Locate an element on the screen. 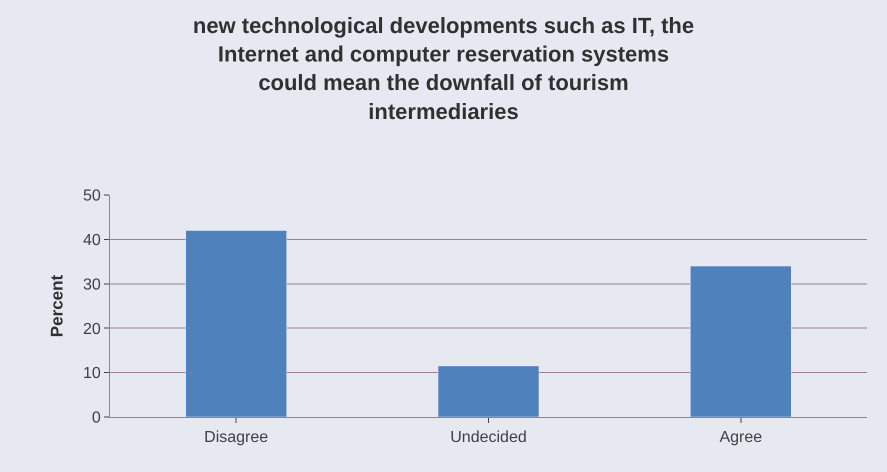 Image resolution: width=887 pixels, height=472 pixels. y-tick-label: 50 is located at coordinates (92, 196).